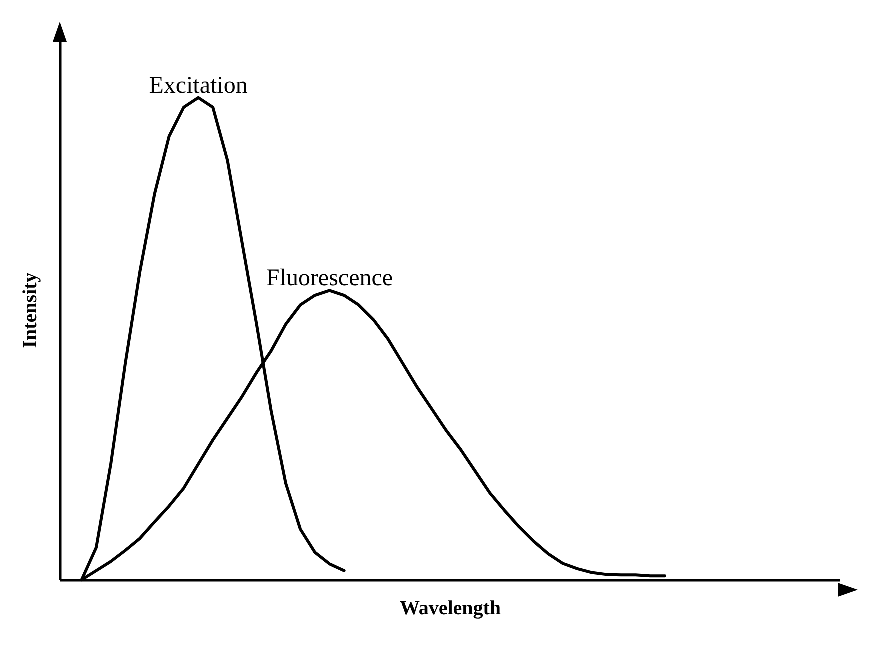 The image size is (870, 646). What do you see at coordinates (330, 279) in the screenshot?
I see `series-label: Fluorescence` at bounding box center [330, 279].